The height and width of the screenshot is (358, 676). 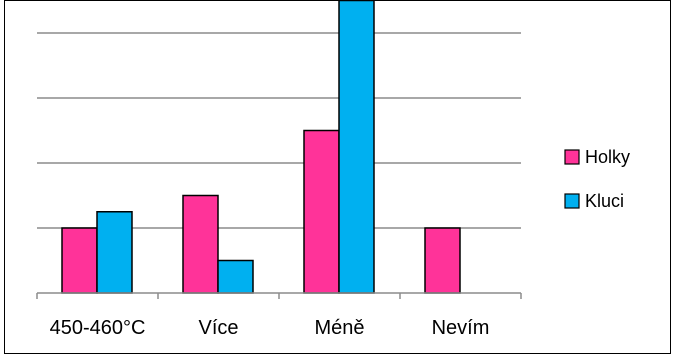 What do you see at coordinates (572, 157) in the screenshot?
I see `legend-swatch-holky` at bounding box center [572, 157].